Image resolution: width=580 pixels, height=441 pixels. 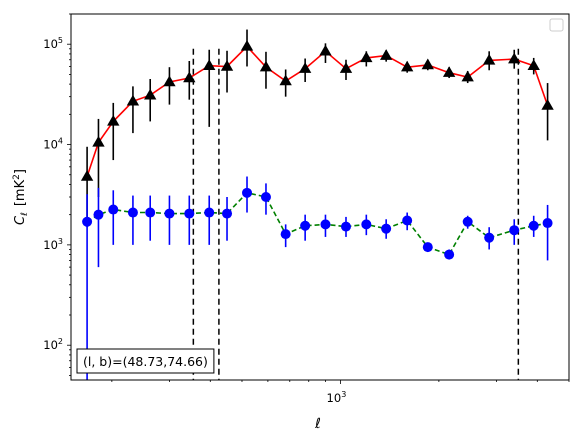 I want to click on x-tick-label: 103, so click(x=337, y=397).